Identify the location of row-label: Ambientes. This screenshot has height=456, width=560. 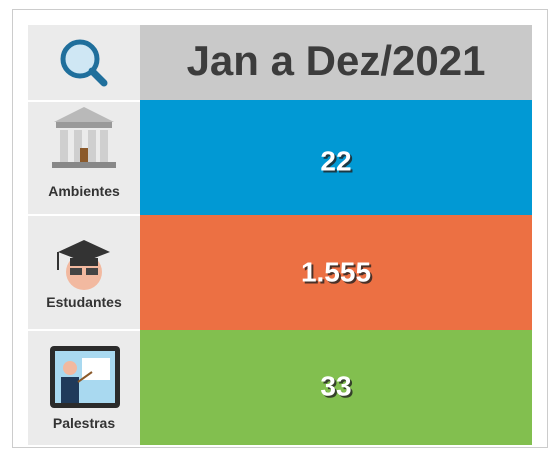
(84, 191).